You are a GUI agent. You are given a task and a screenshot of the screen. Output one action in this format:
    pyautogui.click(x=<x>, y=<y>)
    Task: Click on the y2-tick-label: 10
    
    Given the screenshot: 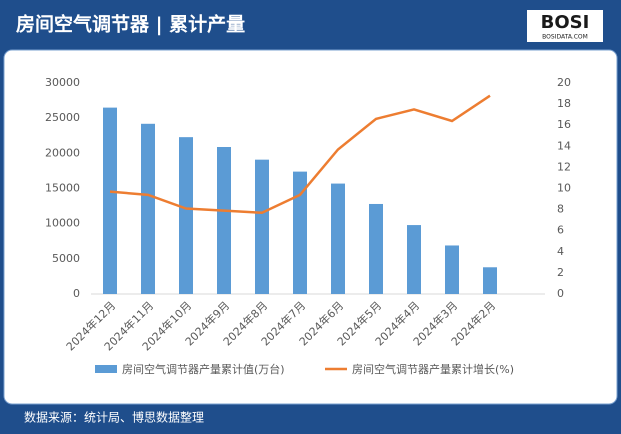 What is the action you would take?
    pyautogui.click(x=564, y=188)
    